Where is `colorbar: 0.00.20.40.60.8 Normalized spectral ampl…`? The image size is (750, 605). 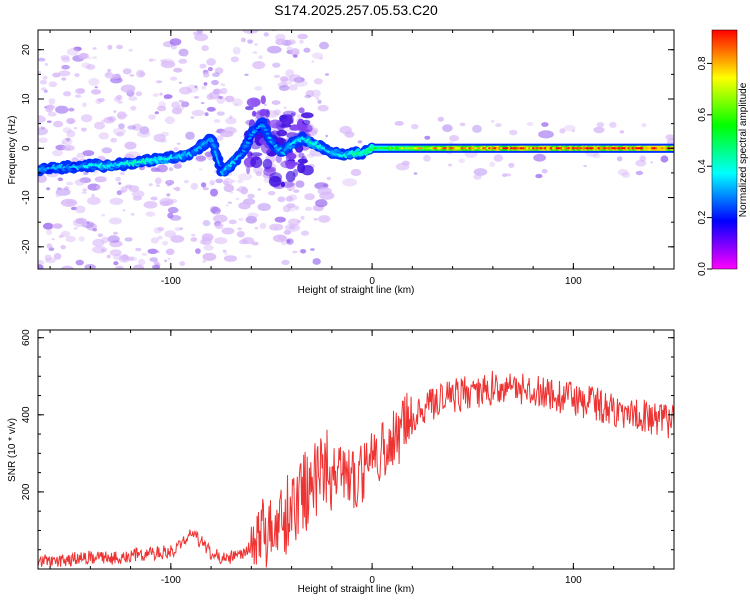
colorbar: 0.00.20.40.60.8 Normalized spectral ampl… is located at coordinates (723, 153).